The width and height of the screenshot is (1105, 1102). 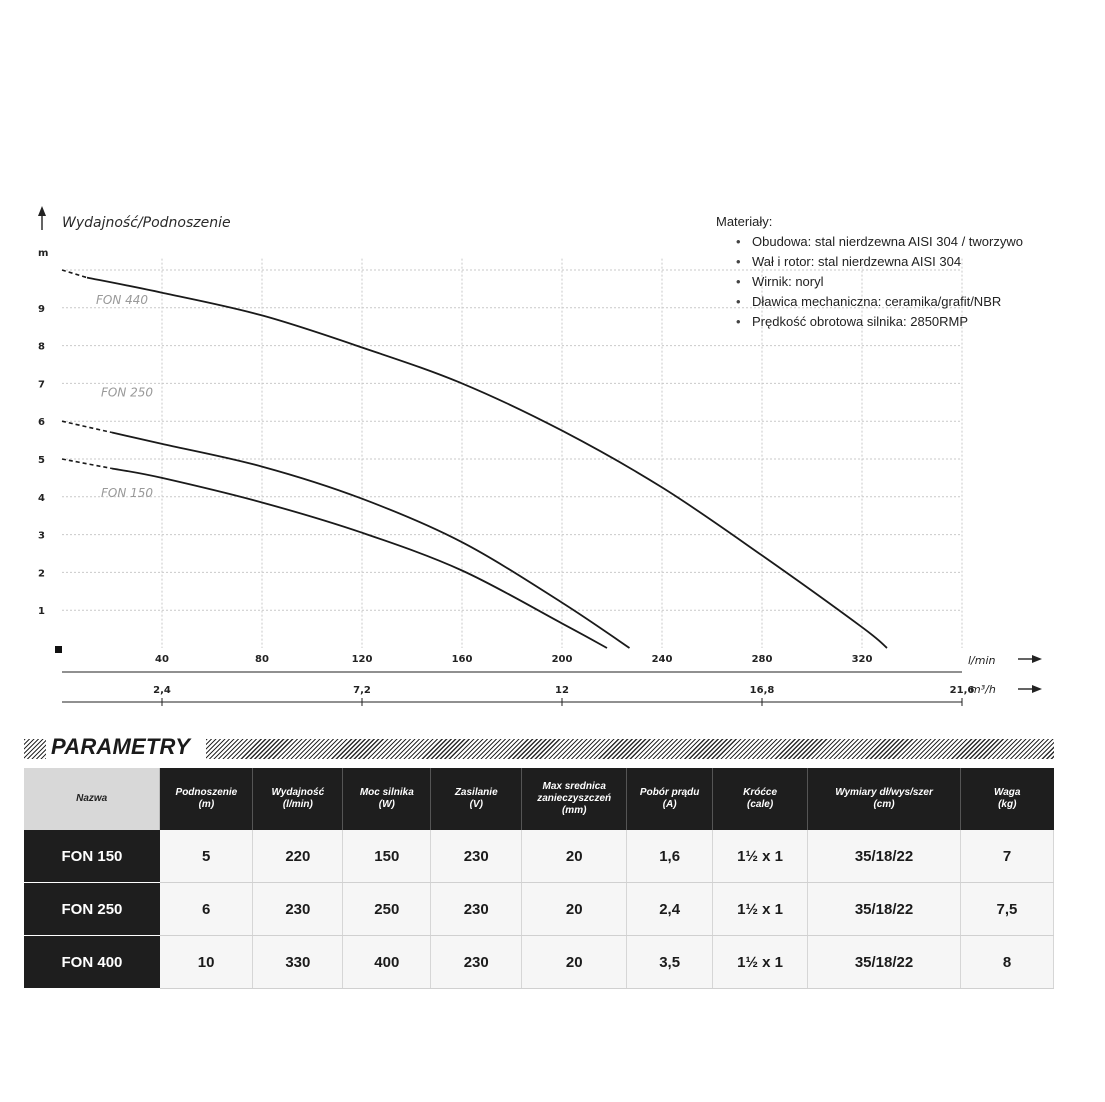 I want to click on y-tick-label: 2, so click(x=41, y=573).